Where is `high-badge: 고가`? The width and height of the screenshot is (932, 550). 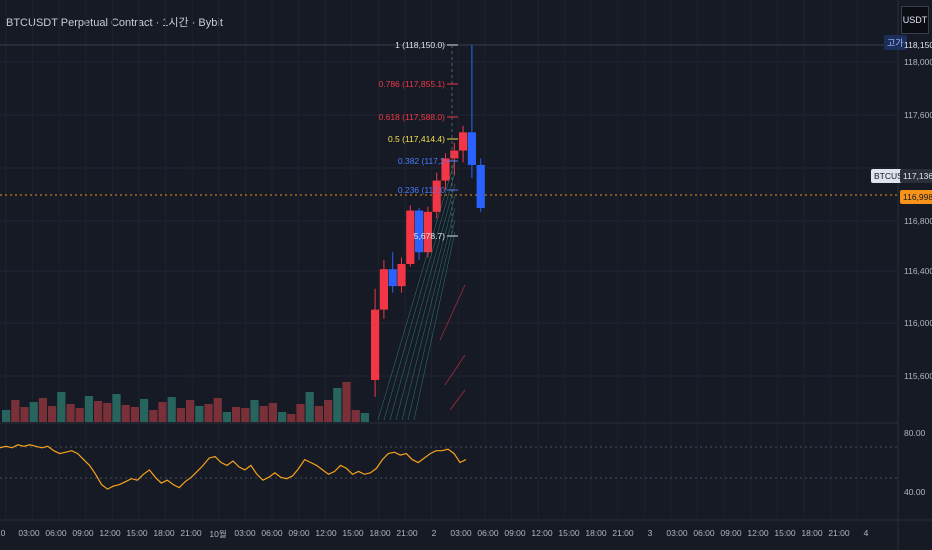
high-badge: 고가 is located at coordinates (895, 42).